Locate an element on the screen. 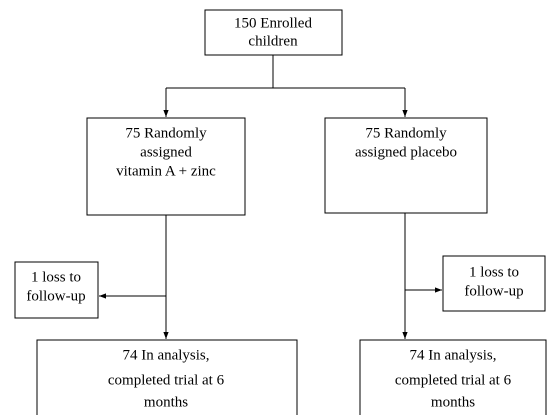  node-text: assigned is located at coordinates (166, 152).